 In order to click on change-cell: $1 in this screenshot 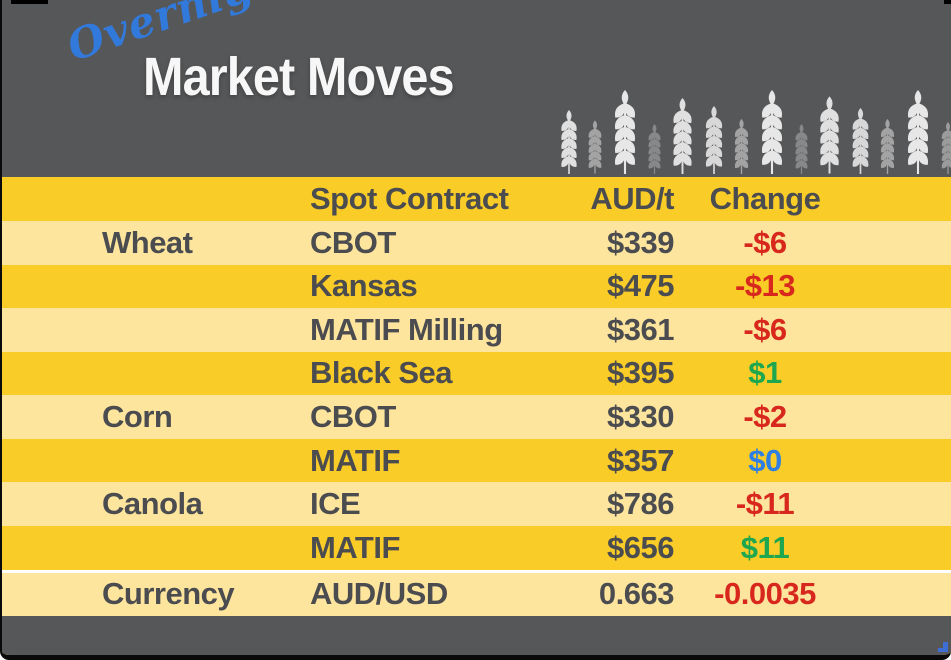, I will do `click(765, 373)`.